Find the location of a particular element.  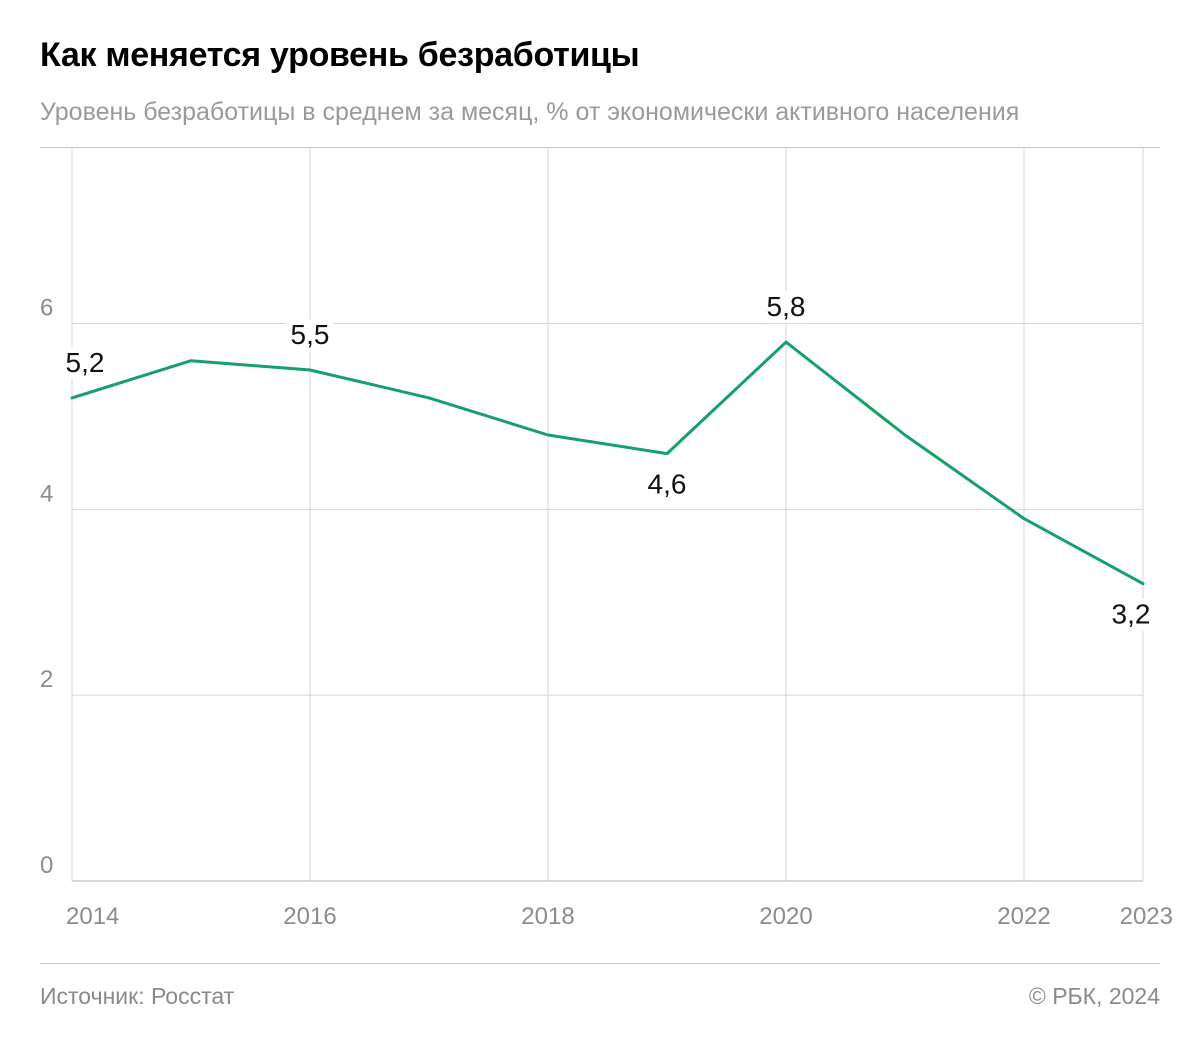

data-label: 4,6 is located at coordinates (667, 484).